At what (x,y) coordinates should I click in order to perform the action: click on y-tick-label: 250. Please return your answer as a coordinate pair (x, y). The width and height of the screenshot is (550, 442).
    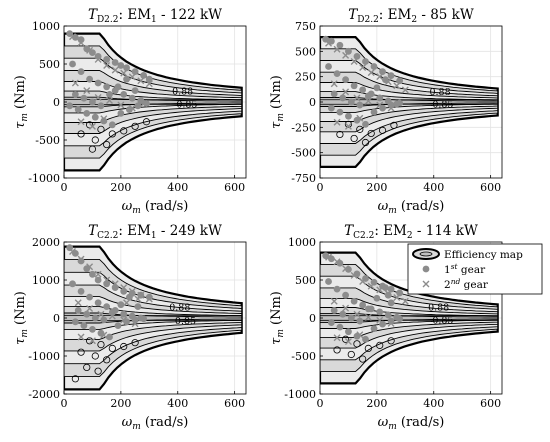
    Looking at the image, I should click on (305, 77).